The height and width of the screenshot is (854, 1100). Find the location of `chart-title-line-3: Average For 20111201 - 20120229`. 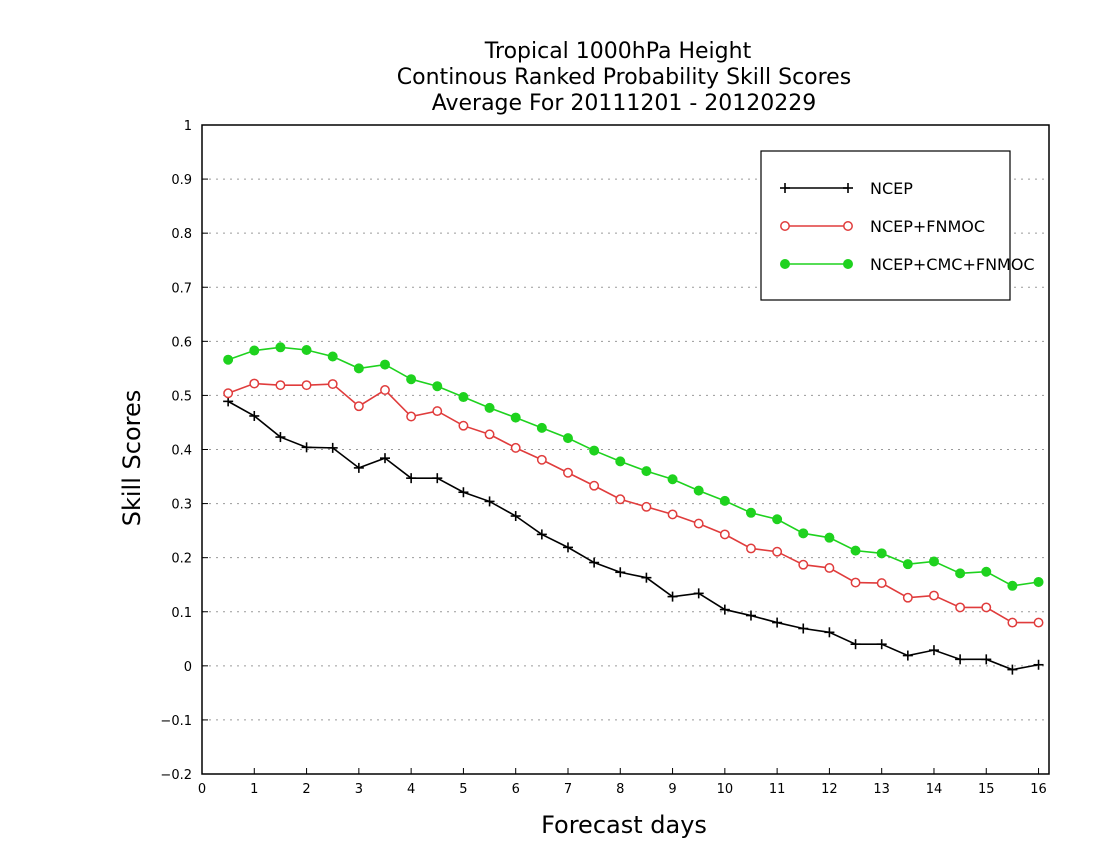

chart-title-line-3: Average For 20111201 - 20120229 is located at coordinates (624, 103).